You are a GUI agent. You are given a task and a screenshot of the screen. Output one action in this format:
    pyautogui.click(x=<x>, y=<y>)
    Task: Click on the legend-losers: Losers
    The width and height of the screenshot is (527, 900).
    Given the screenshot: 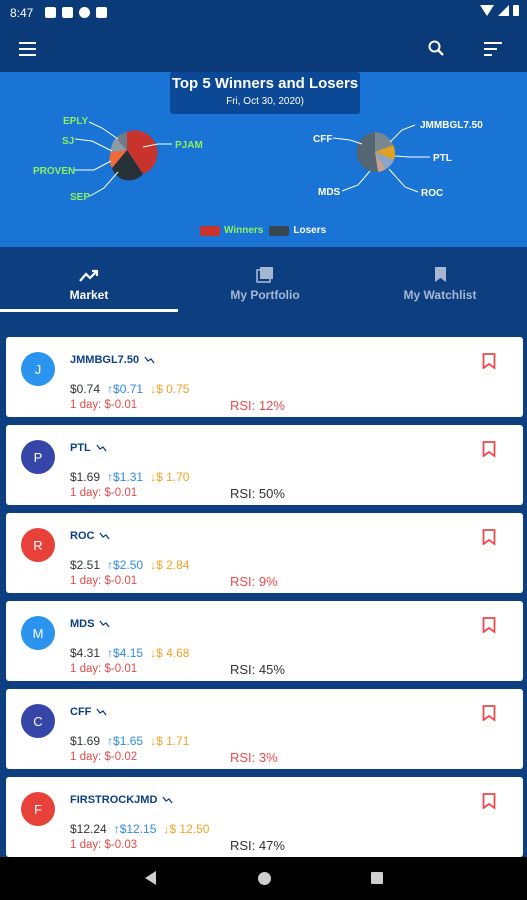 What is the action you would take?
    pyautogui.click(x=297, y=230)
    